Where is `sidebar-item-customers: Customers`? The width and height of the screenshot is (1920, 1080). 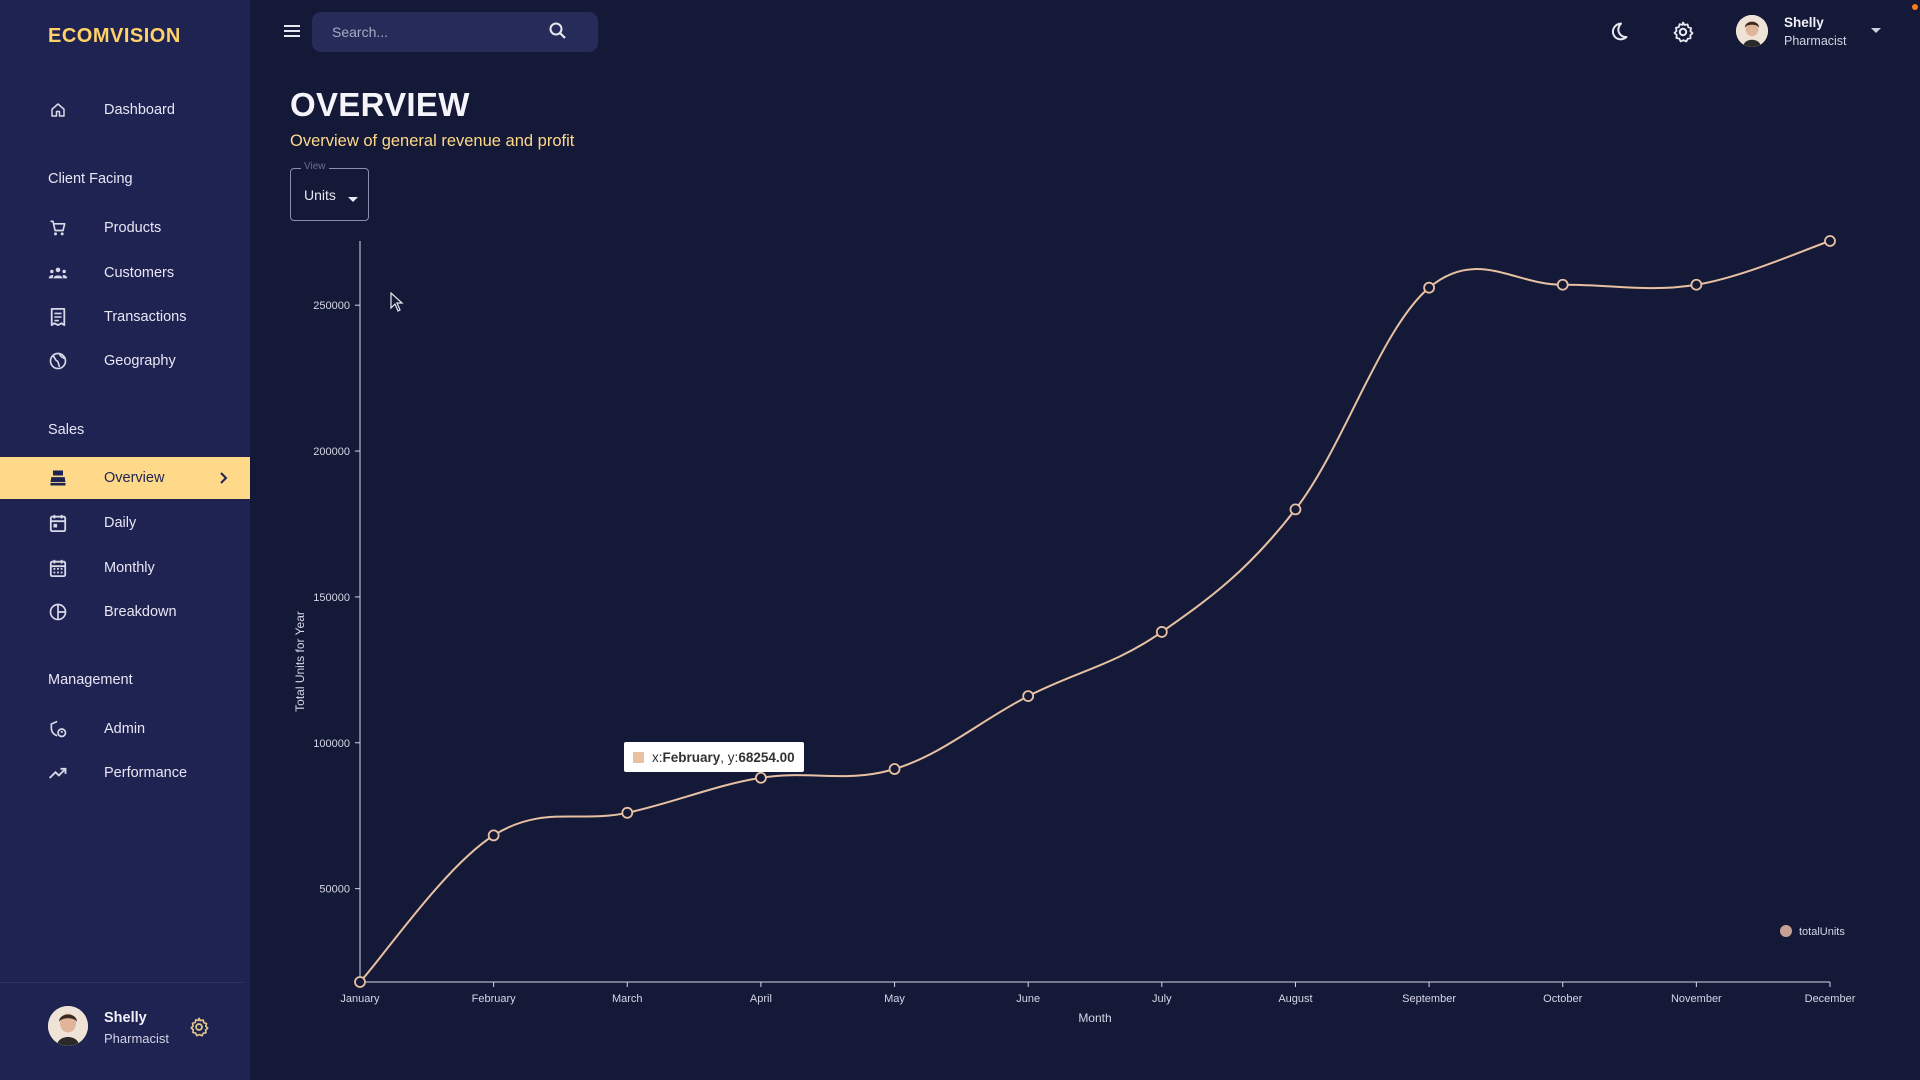 sidebar-item-customers: Customers is located at coordinates (125, 273).